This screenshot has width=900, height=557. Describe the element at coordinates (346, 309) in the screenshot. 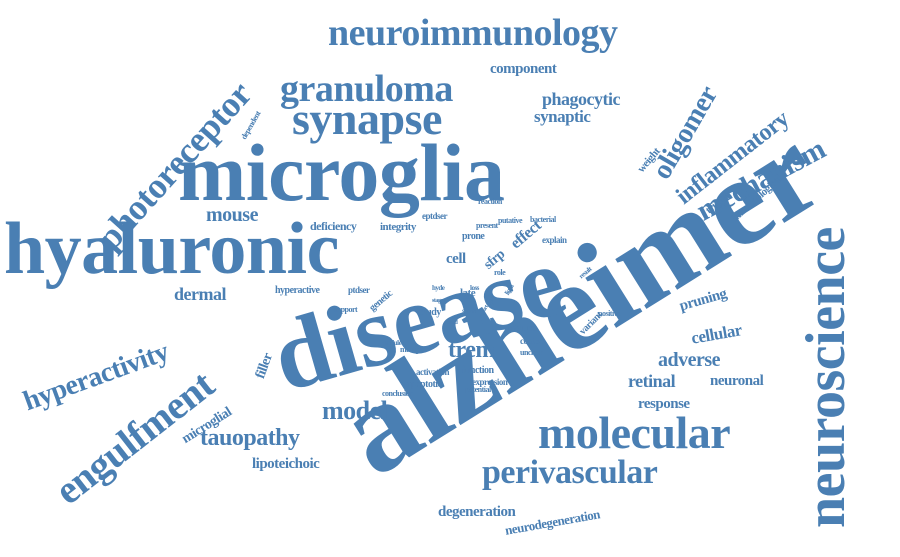

I see `word-support: support` at that location.